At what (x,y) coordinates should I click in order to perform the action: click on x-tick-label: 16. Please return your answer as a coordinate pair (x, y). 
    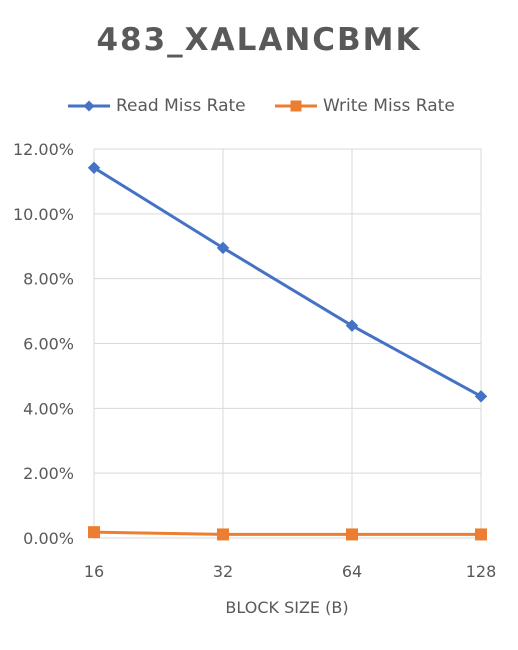
    Looking at the image, I should click on (94, 571).